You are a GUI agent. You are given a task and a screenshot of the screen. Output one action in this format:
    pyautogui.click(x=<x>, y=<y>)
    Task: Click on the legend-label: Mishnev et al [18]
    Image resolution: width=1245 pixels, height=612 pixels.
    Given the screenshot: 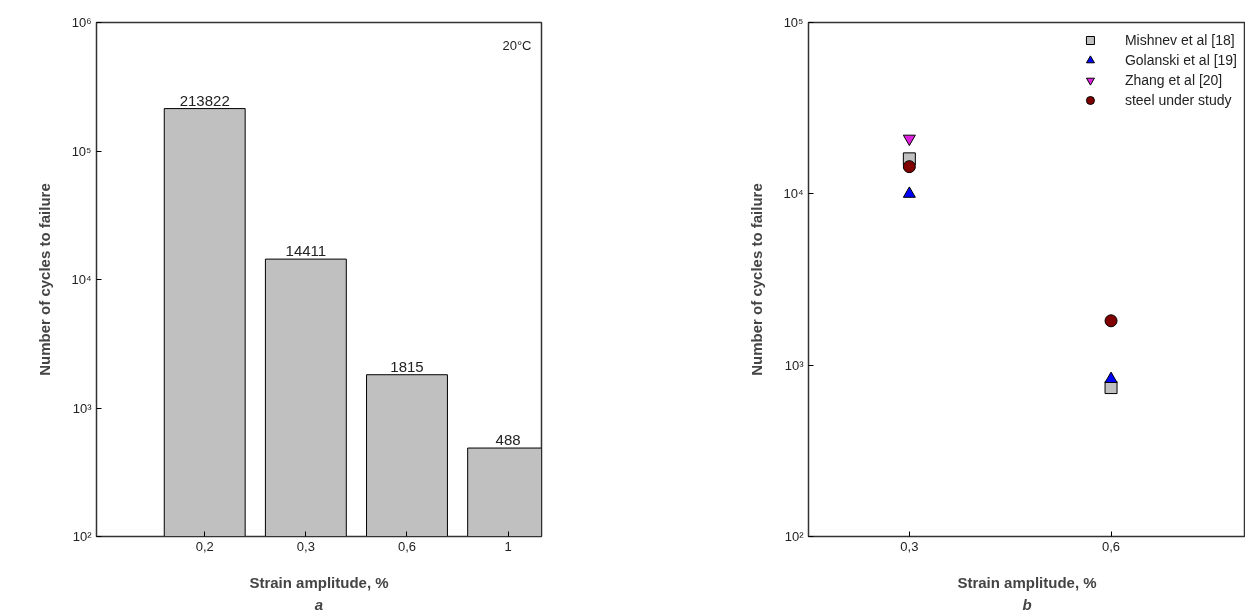 What is the action you would take?
    pyautogui.click(x=1179, y=40)
    